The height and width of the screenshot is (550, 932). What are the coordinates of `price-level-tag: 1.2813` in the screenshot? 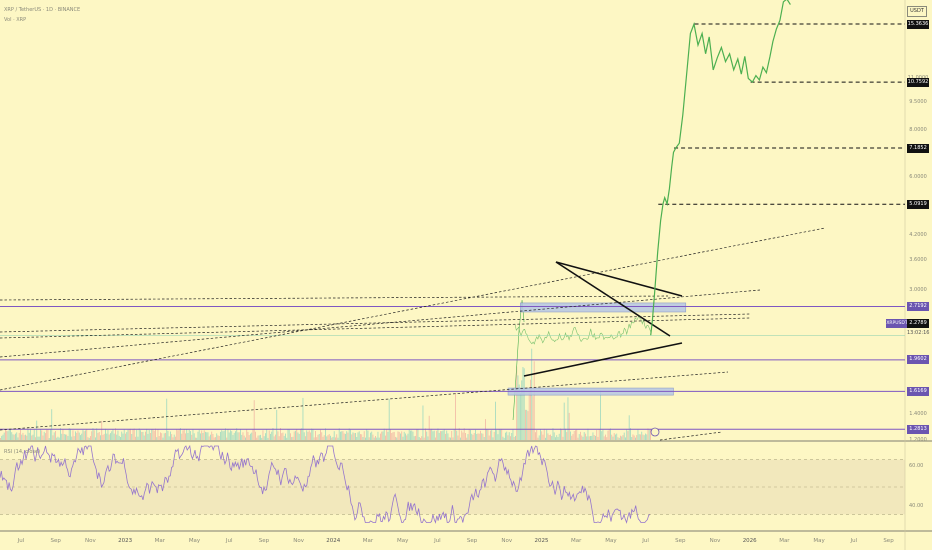 It's located at (918, 429).